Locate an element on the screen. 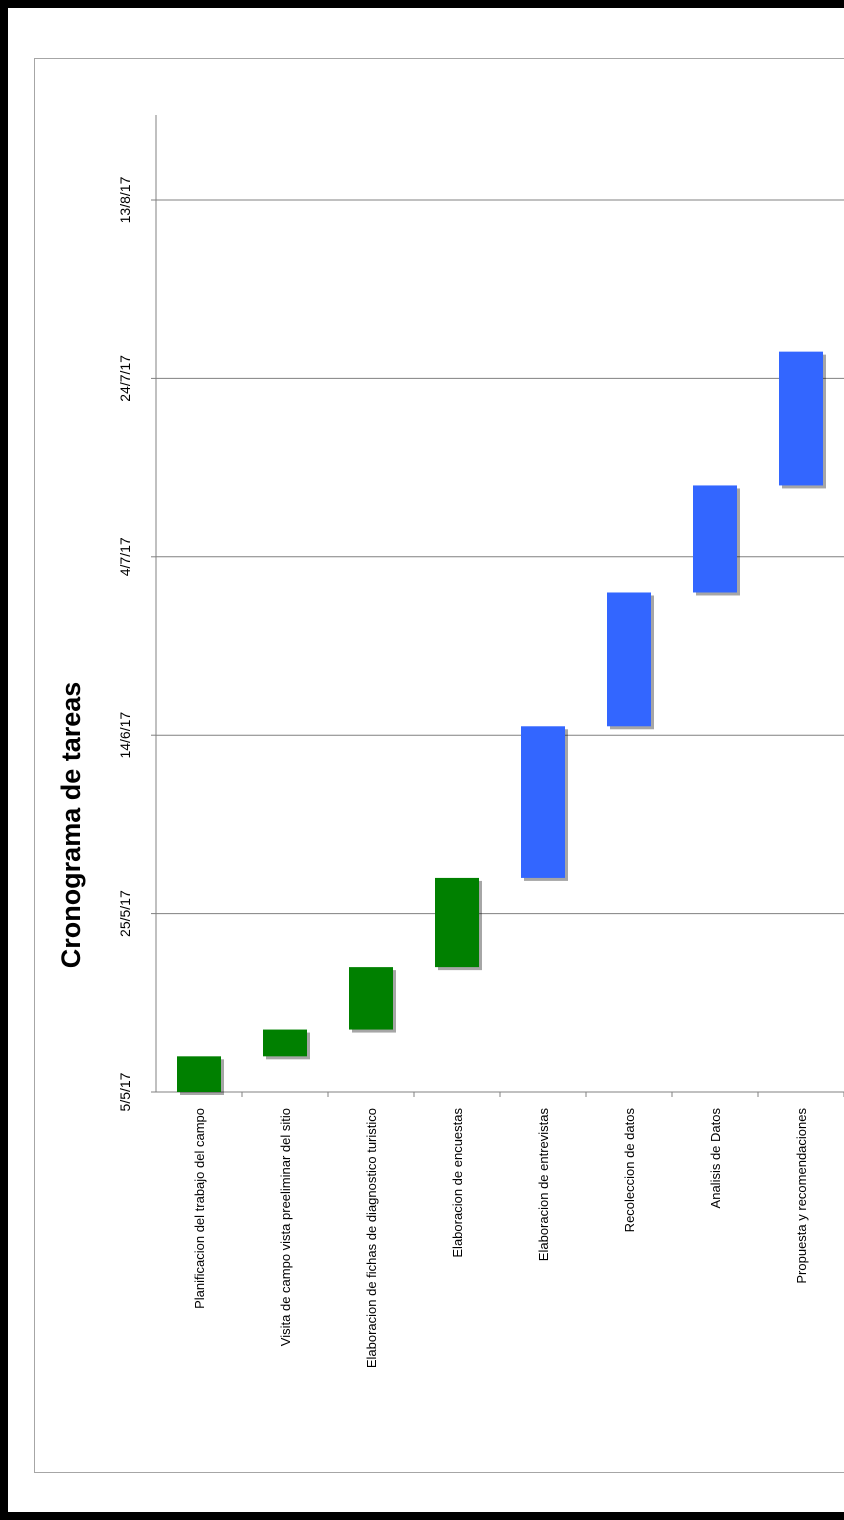 This screenshot has width=844, height=1520. task-label: Planificacion del trabajo del campo is located at coordinates (199, 1208).